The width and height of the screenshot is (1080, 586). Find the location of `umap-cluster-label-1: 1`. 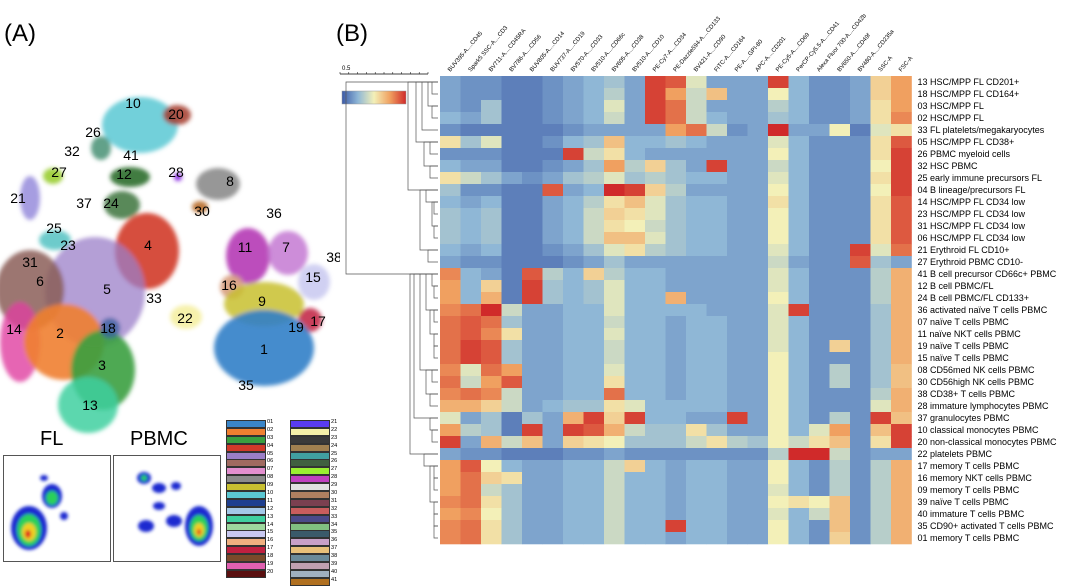

umap-cluster-label-1: 1 is located at coordinates (264, 349).